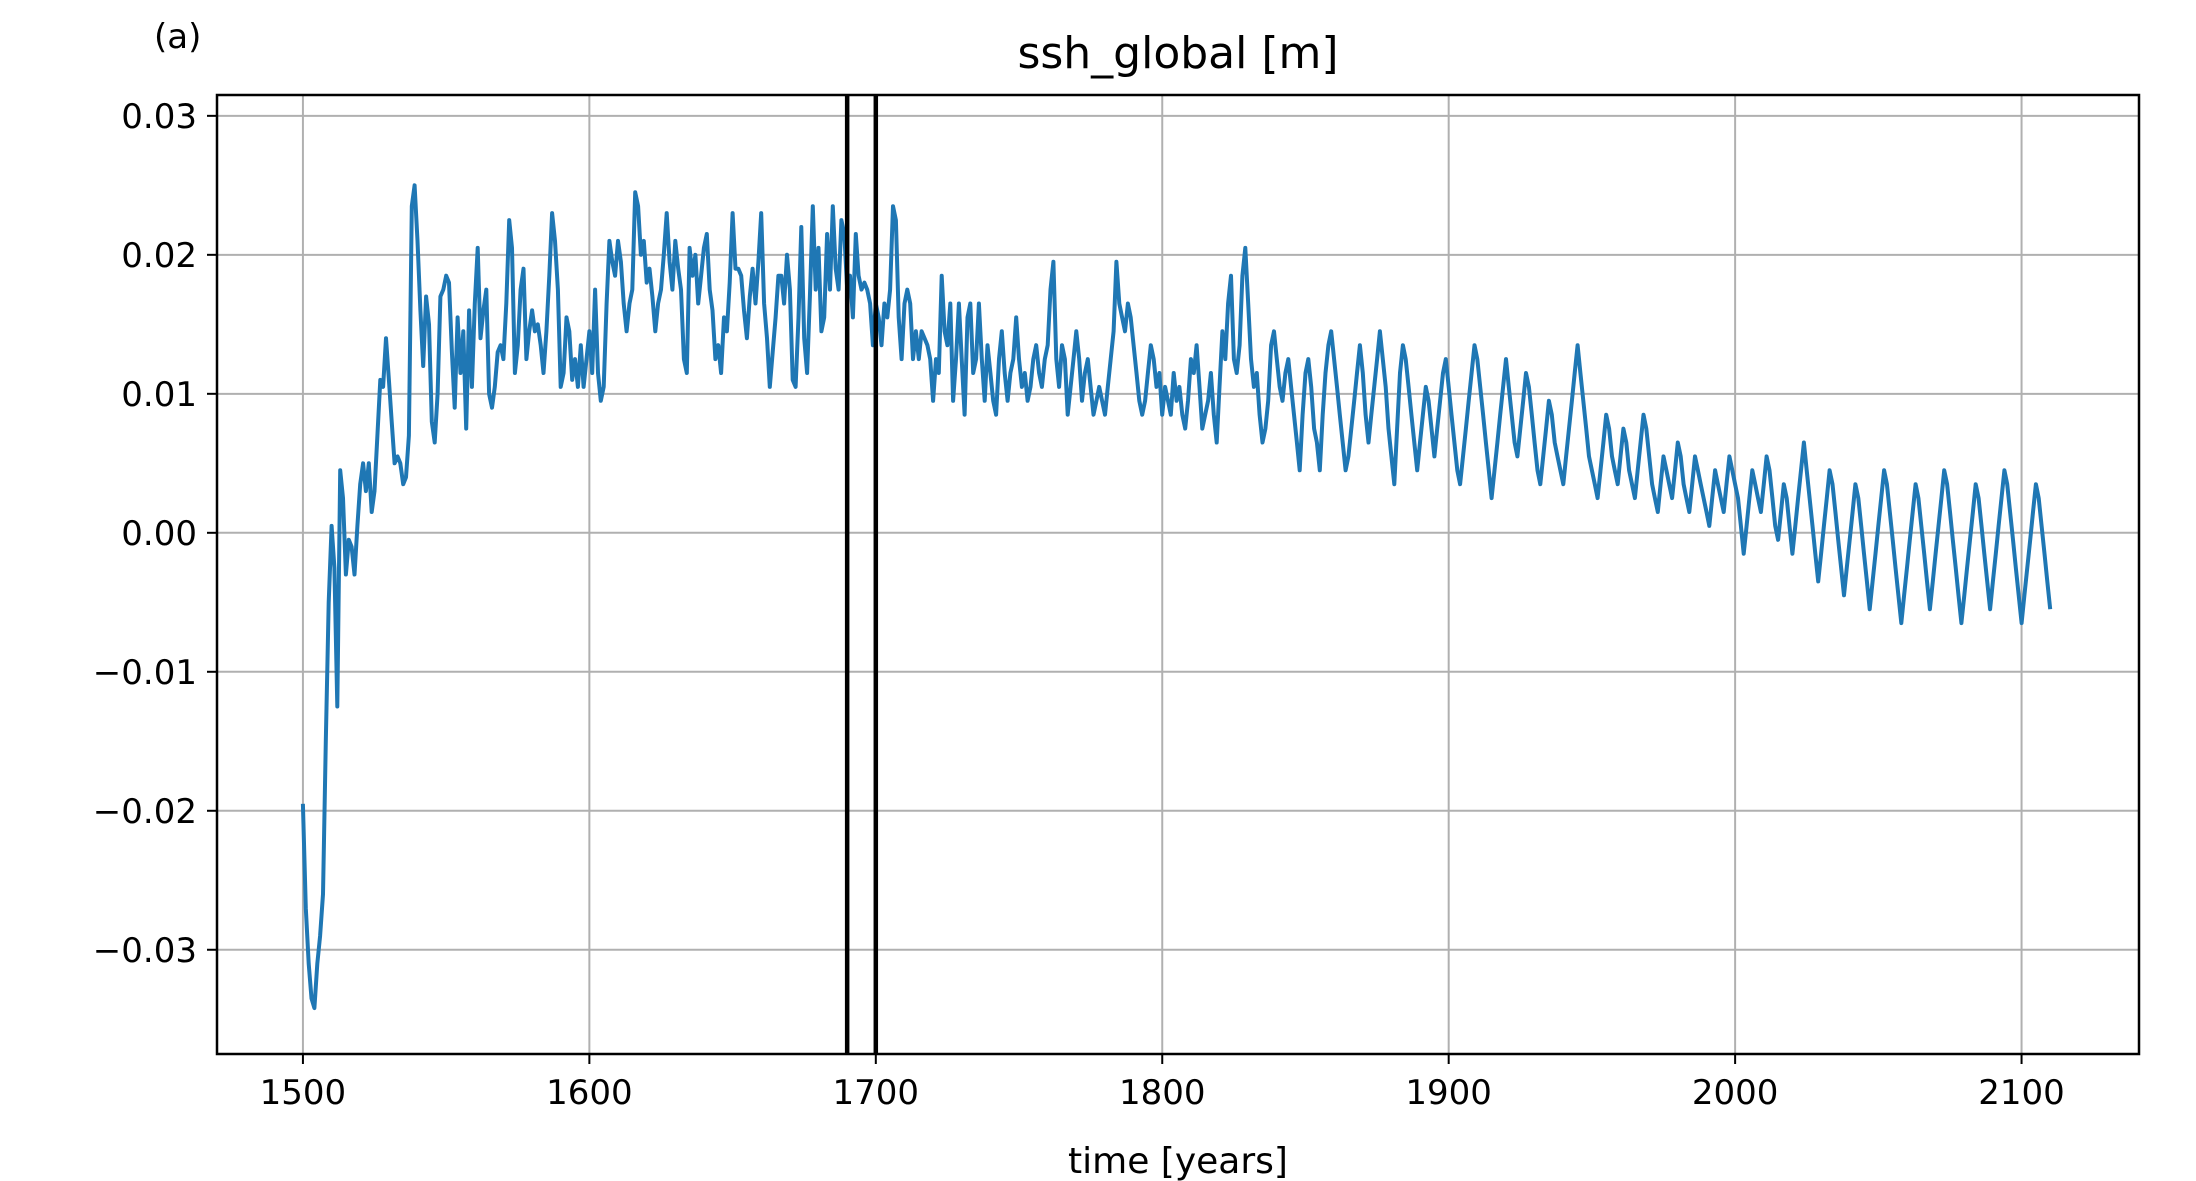 This screenshot has height=1181, width=2196. Describe the element at coordinates (159, 256) in the screenshot. I see `y-tick-label: 0.02` at that location.